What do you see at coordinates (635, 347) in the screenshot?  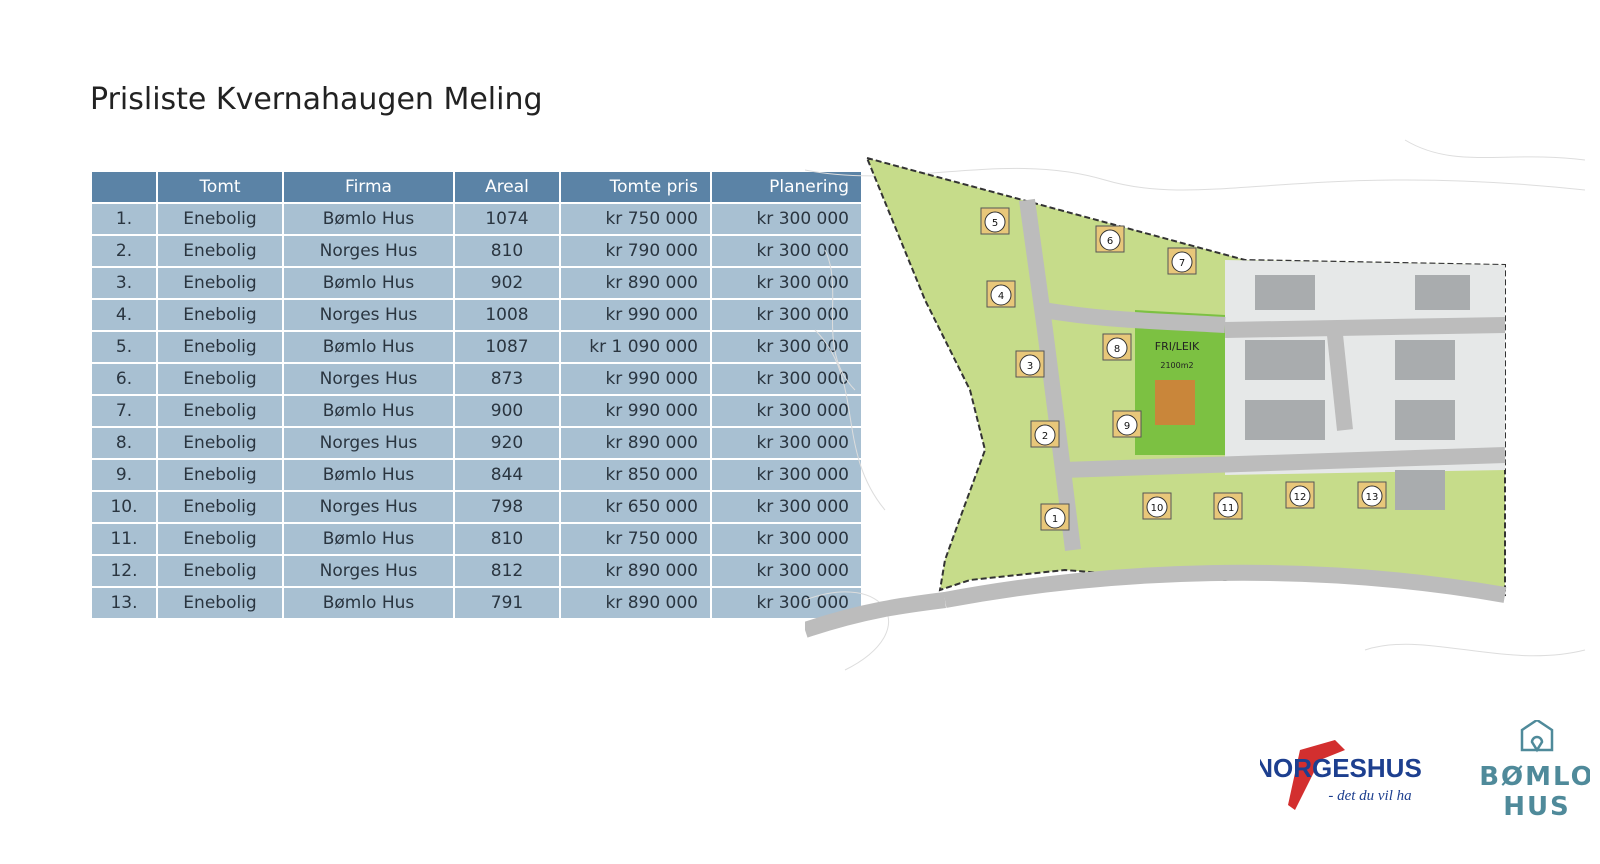 I see `table-cell: kr 1 090 000` at bounding box center [635, 347].